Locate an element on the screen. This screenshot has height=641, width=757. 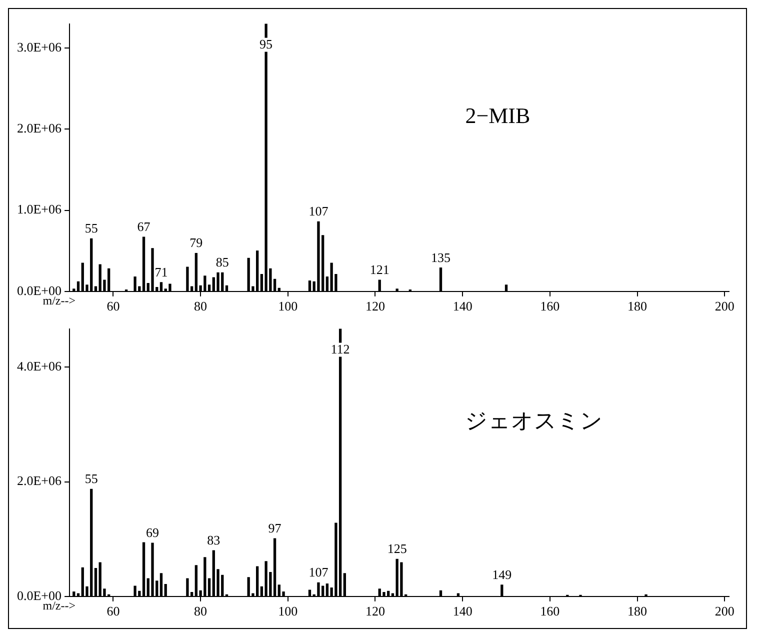
annotation: 95 is located at coordinates (266, 44).